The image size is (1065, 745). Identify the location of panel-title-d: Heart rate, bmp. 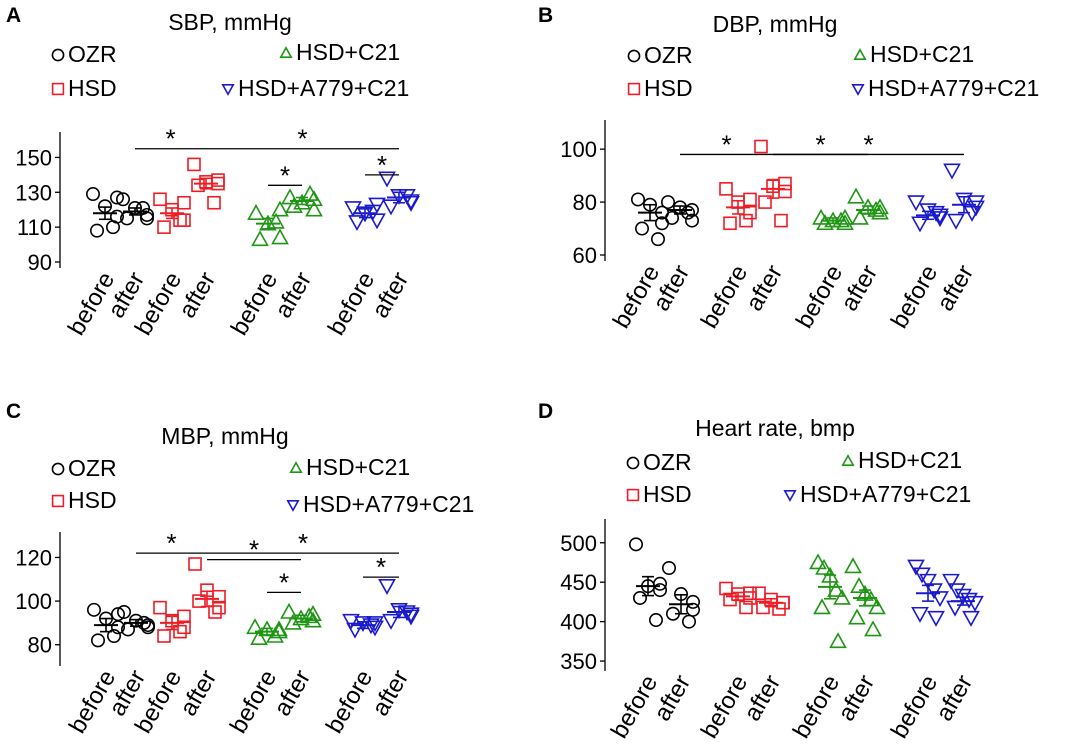
(775, 428).